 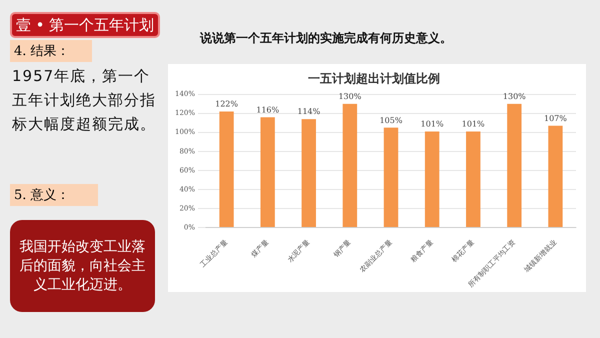 I want to click on data-label: 114%, so click(x=309, y=111).